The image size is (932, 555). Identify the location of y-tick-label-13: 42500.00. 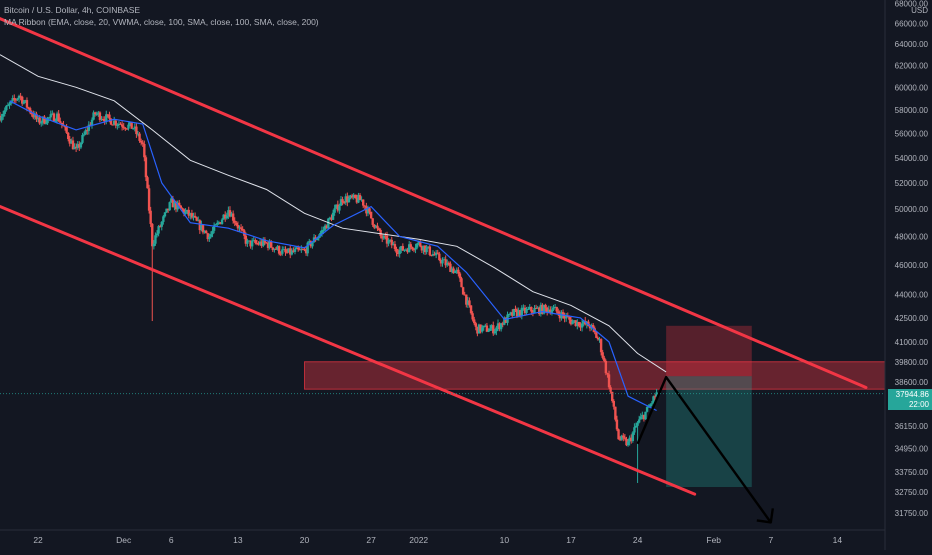
(912, 318).